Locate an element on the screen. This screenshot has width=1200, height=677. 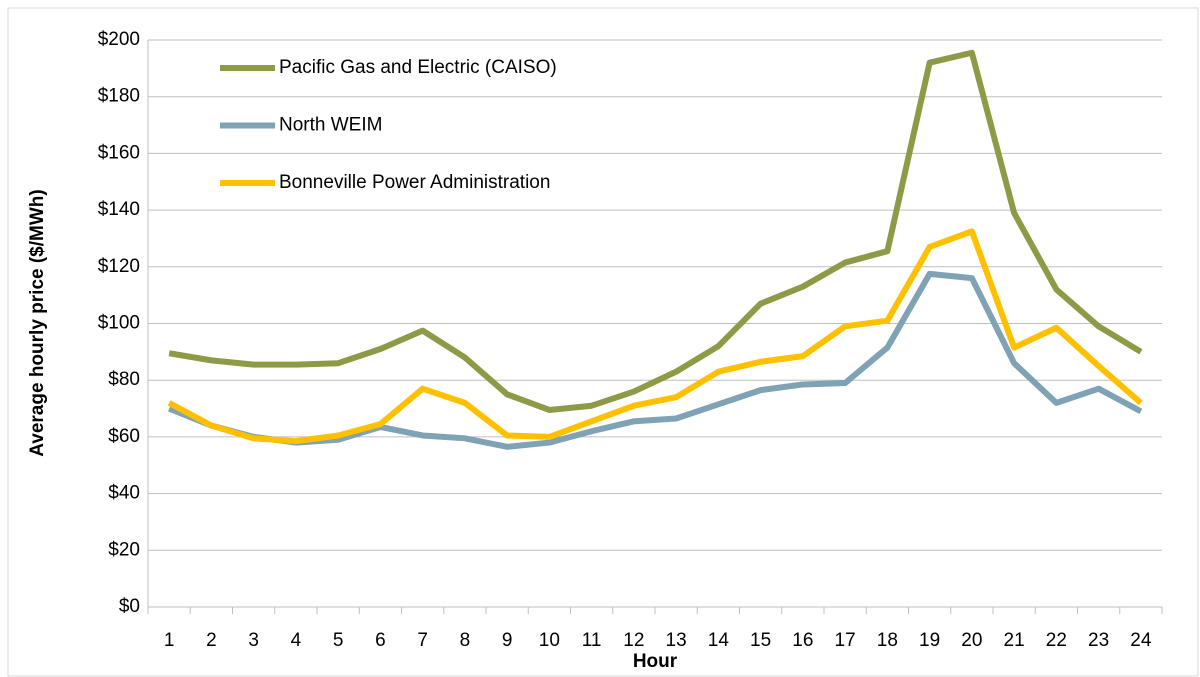
y-tick-label: $20 is located at coordinates (124, 549).